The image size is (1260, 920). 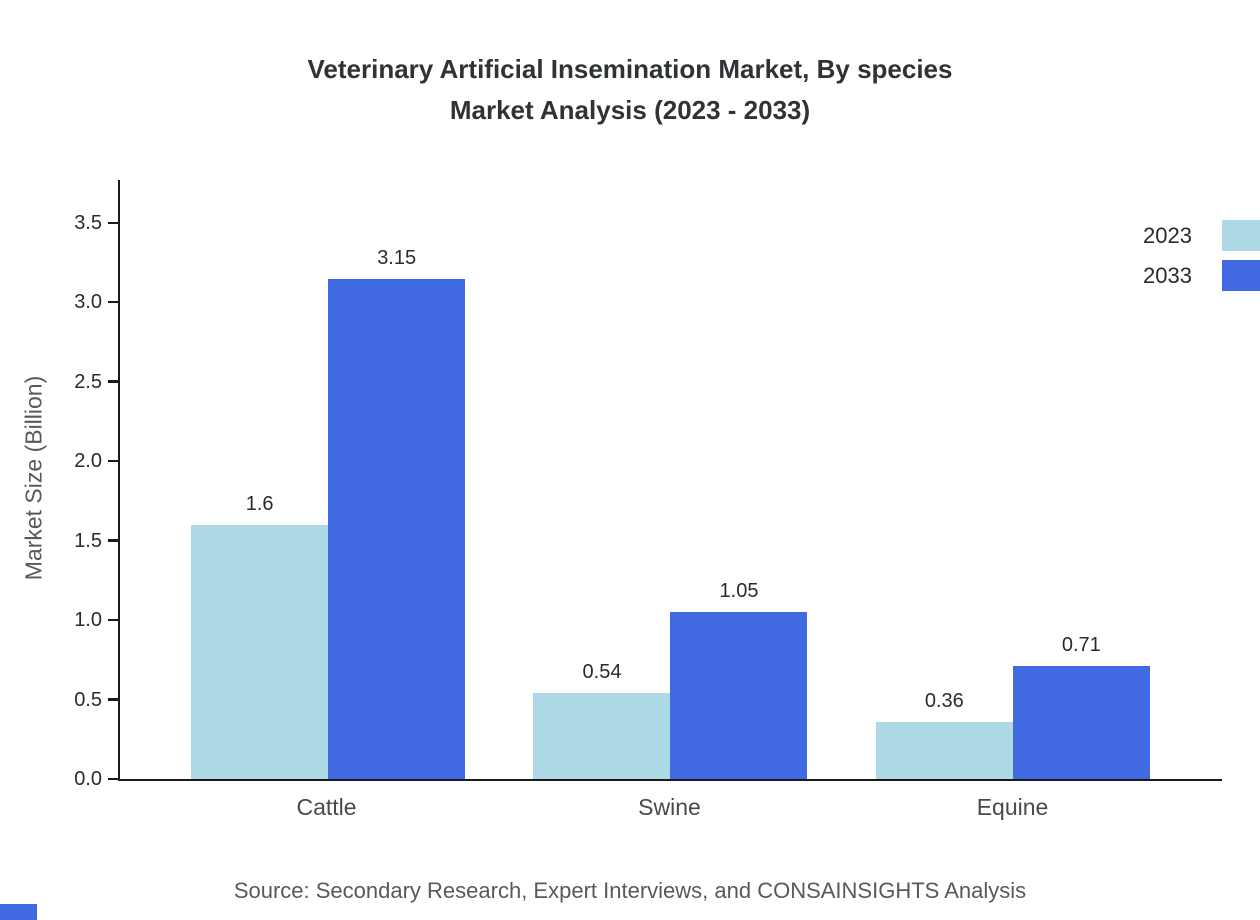 I want to click on bar-2033-equine: 0.71, so click(x=1081, y=706).